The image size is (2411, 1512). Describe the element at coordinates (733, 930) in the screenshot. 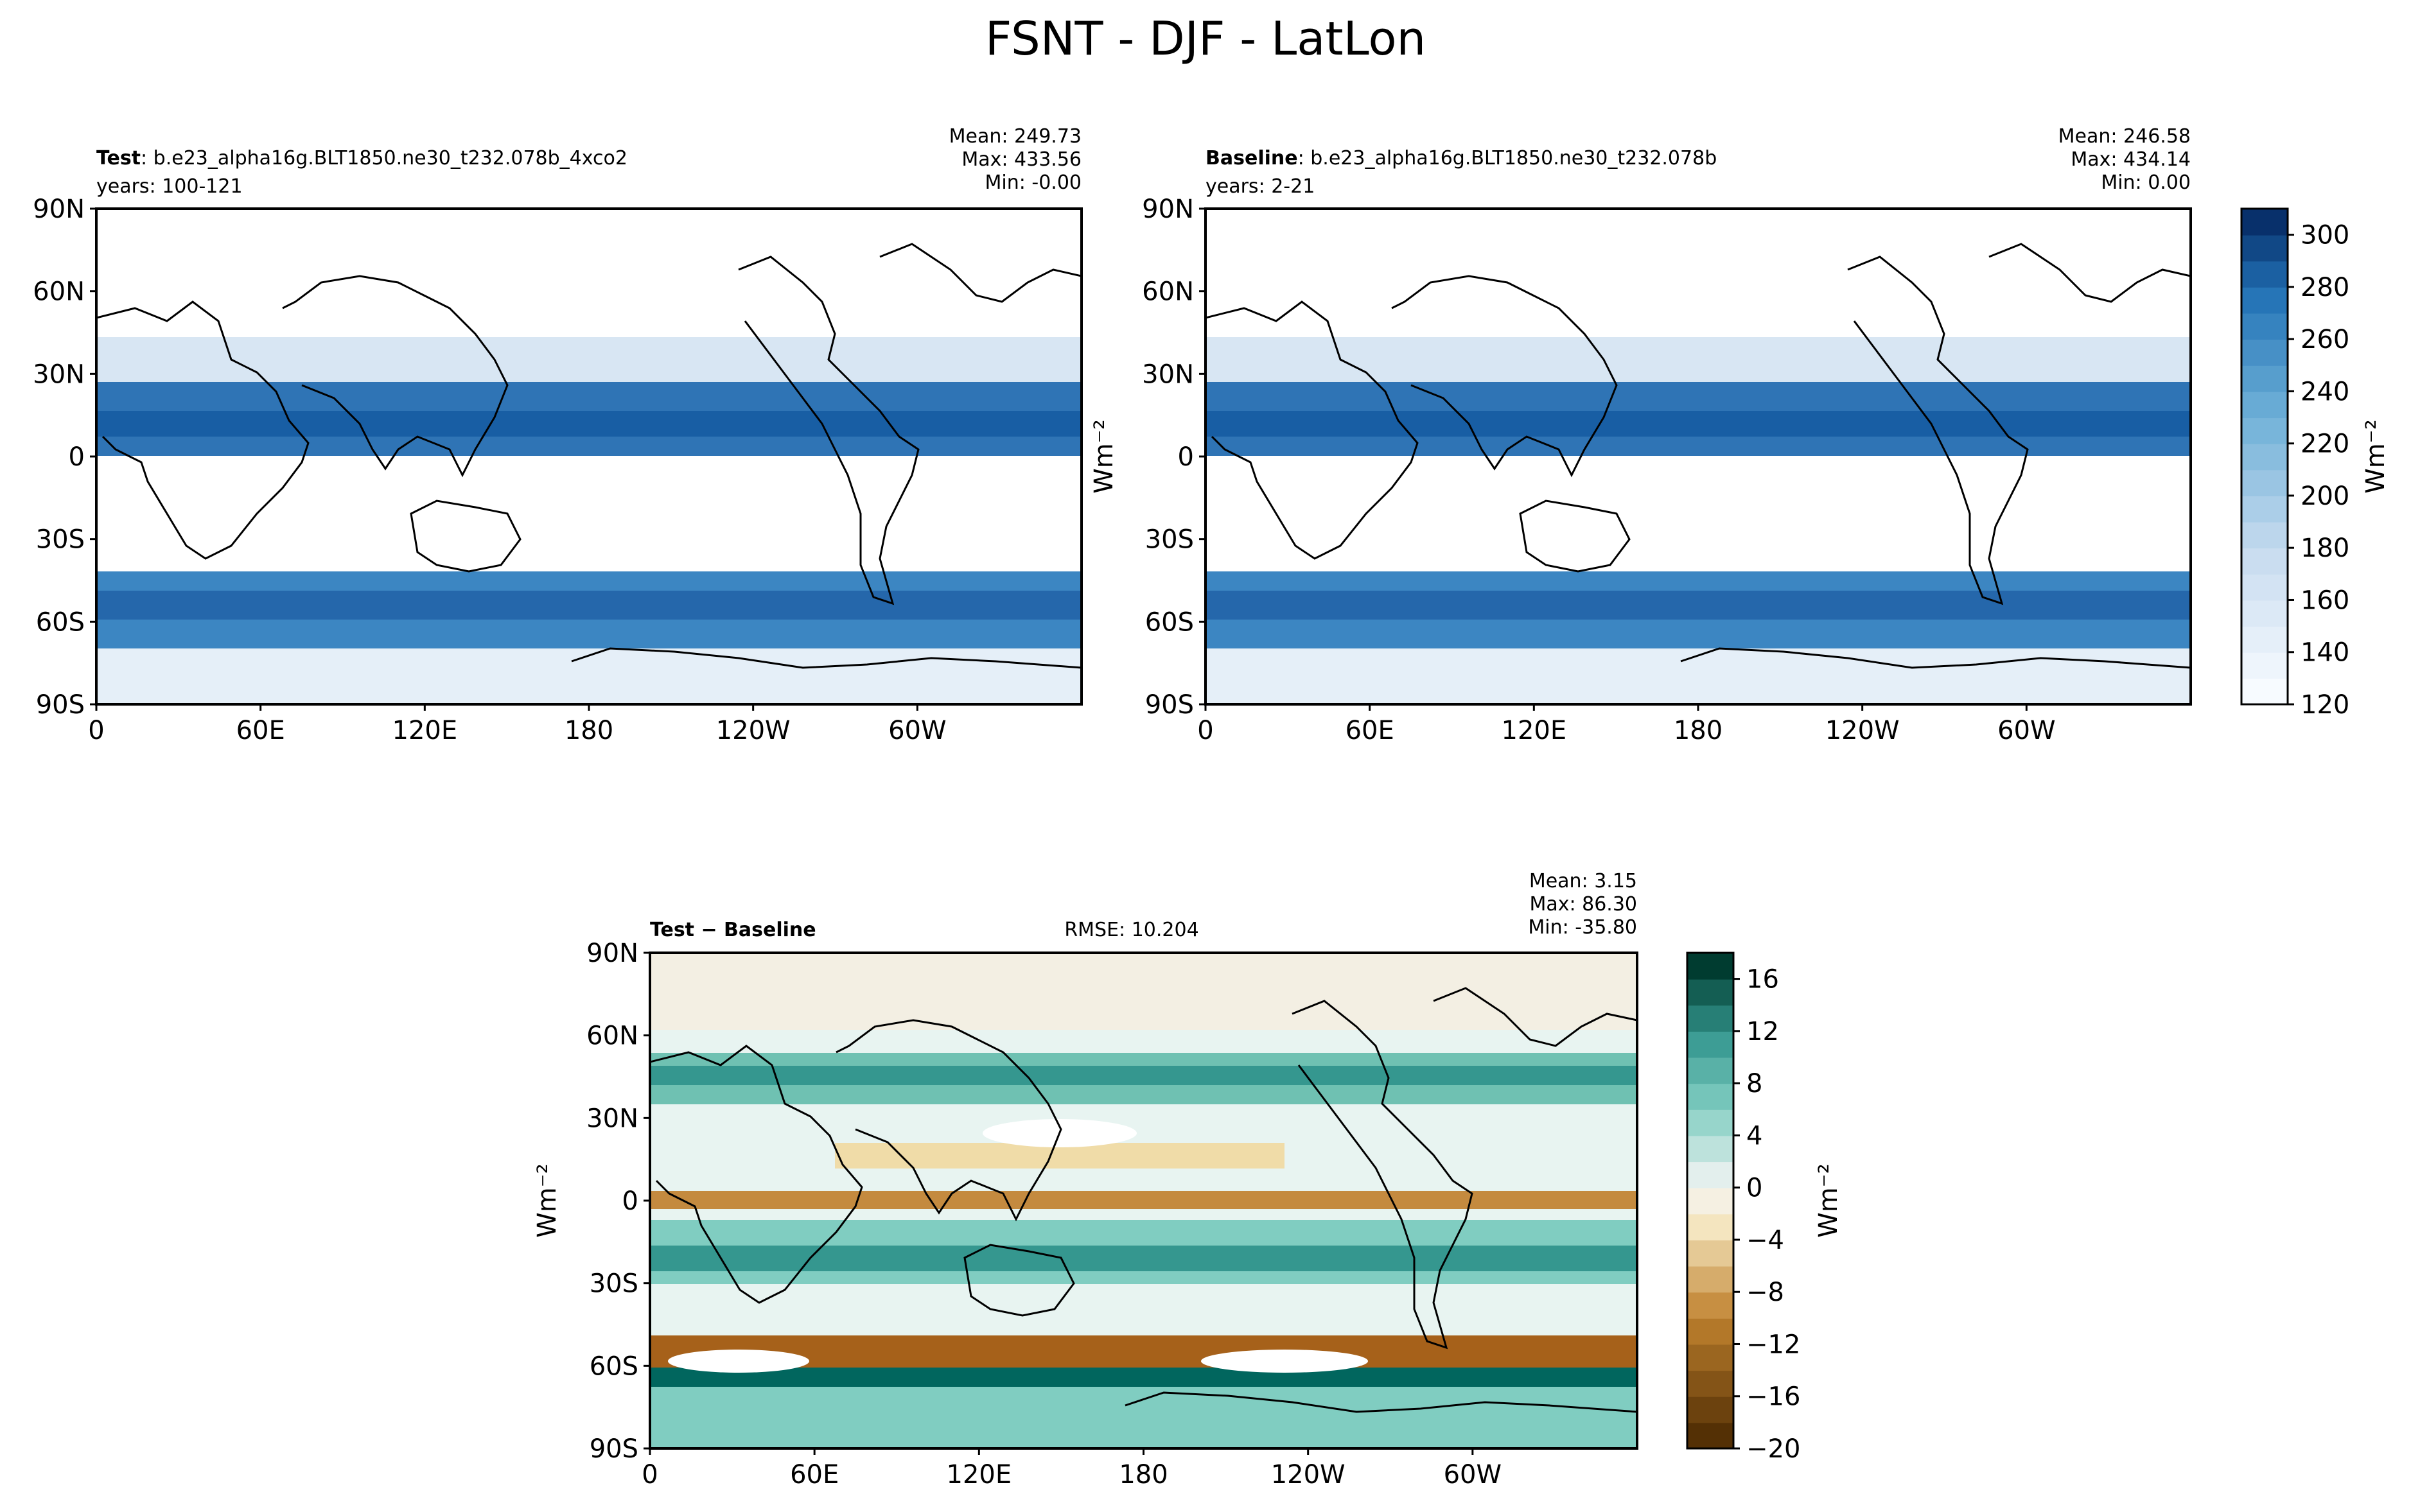

I see `panel-label: Test − Baseline` at that location.